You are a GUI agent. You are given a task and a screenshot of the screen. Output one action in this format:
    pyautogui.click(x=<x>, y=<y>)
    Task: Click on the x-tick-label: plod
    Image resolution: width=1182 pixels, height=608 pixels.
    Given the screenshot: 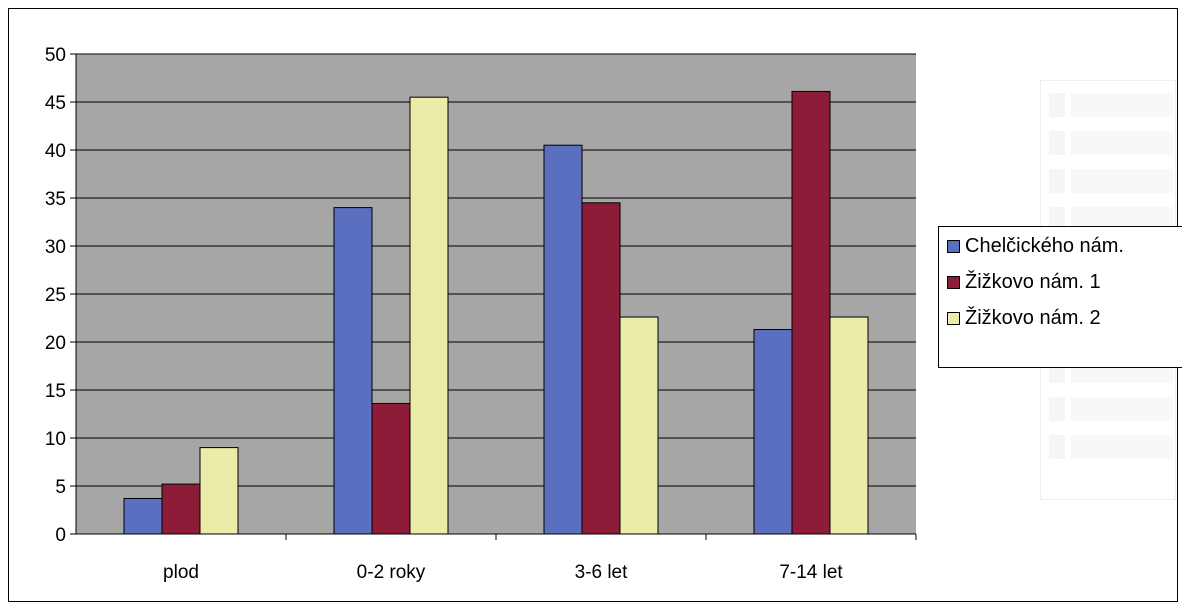 What is the action you would take?
    pyautogui.click(x=181, y=572)
    